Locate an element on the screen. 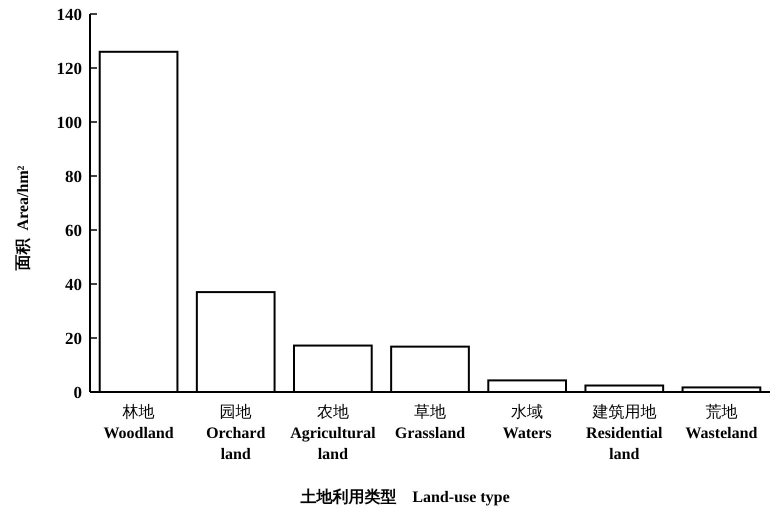 This screenshot has width=779, height=514. x-tick-label: 荒地 Wasteland is located at coordinates (721, 422).